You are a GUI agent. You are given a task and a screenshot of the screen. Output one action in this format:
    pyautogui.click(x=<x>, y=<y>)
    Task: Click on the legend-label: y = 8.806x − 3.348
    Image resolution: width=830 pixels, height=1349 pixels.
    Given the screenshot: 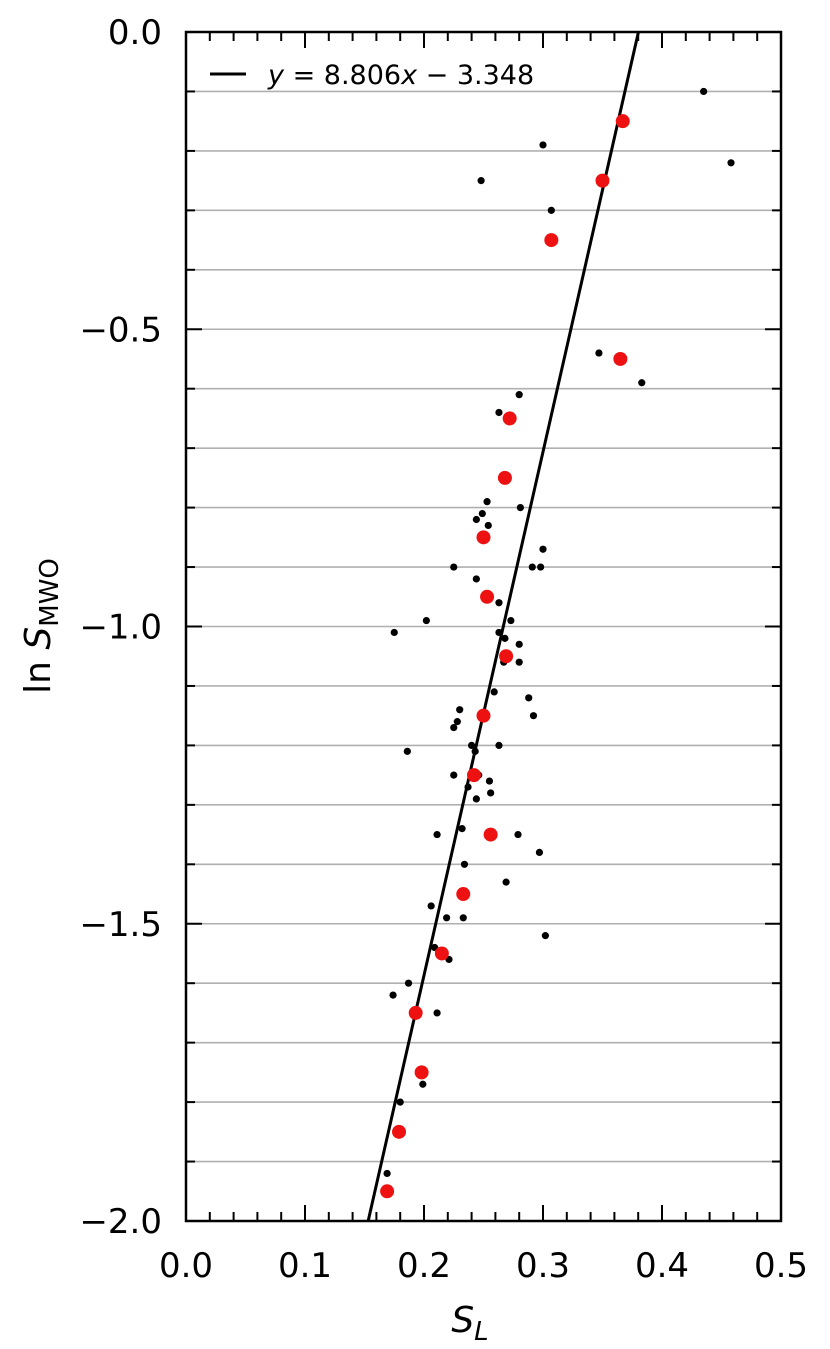 What is the action you would take?
    pyautogui.click(x=400, y=75)
    